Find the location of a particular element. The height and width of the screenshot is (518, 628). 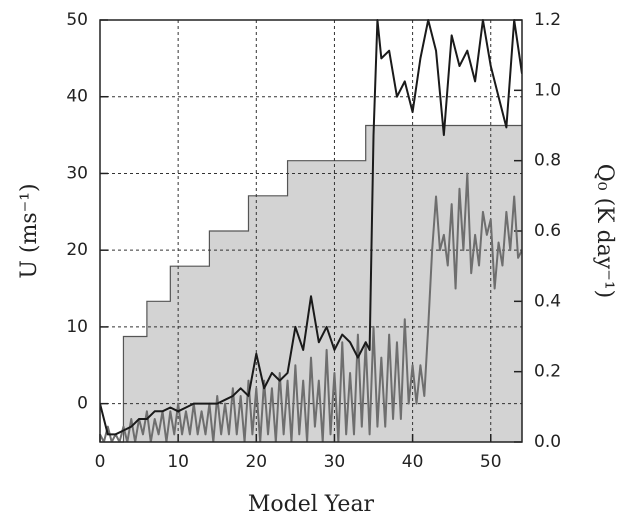

y-tick-label: 10 is located at coordinates (77, 327).